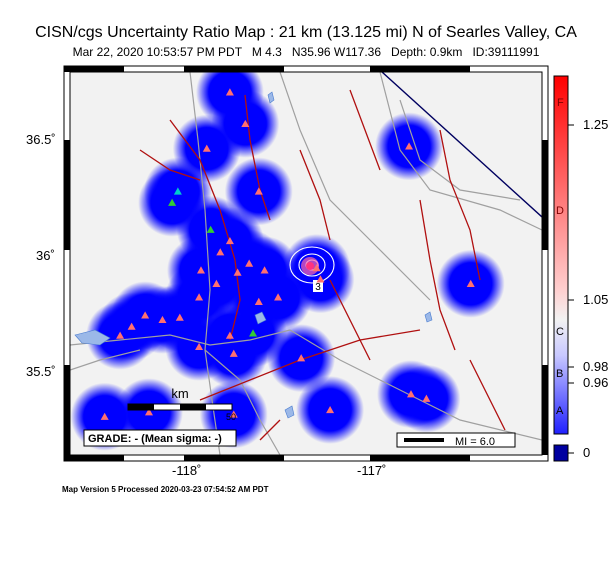  What do you see at coordinates (560, 374) in the screenshot?
I see `colorbar-letter: B` at bounding box center [560, 374].